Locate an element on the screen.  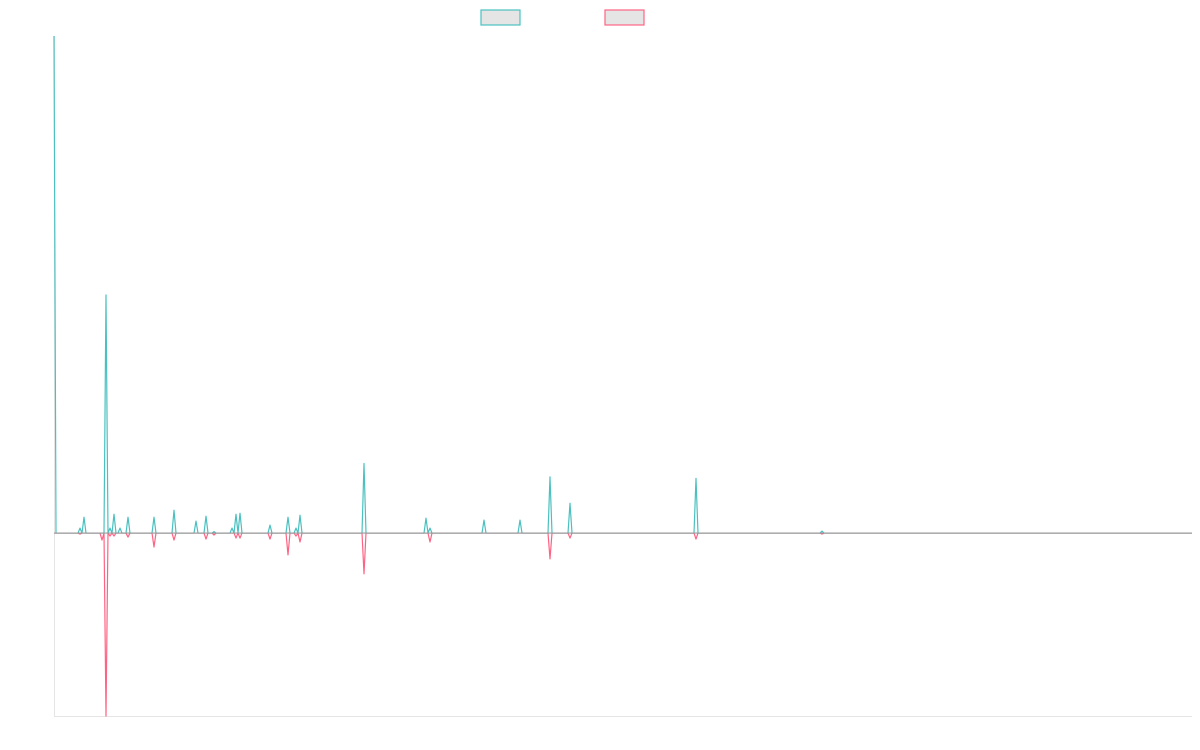
legend is located at coordinates (562, 17).